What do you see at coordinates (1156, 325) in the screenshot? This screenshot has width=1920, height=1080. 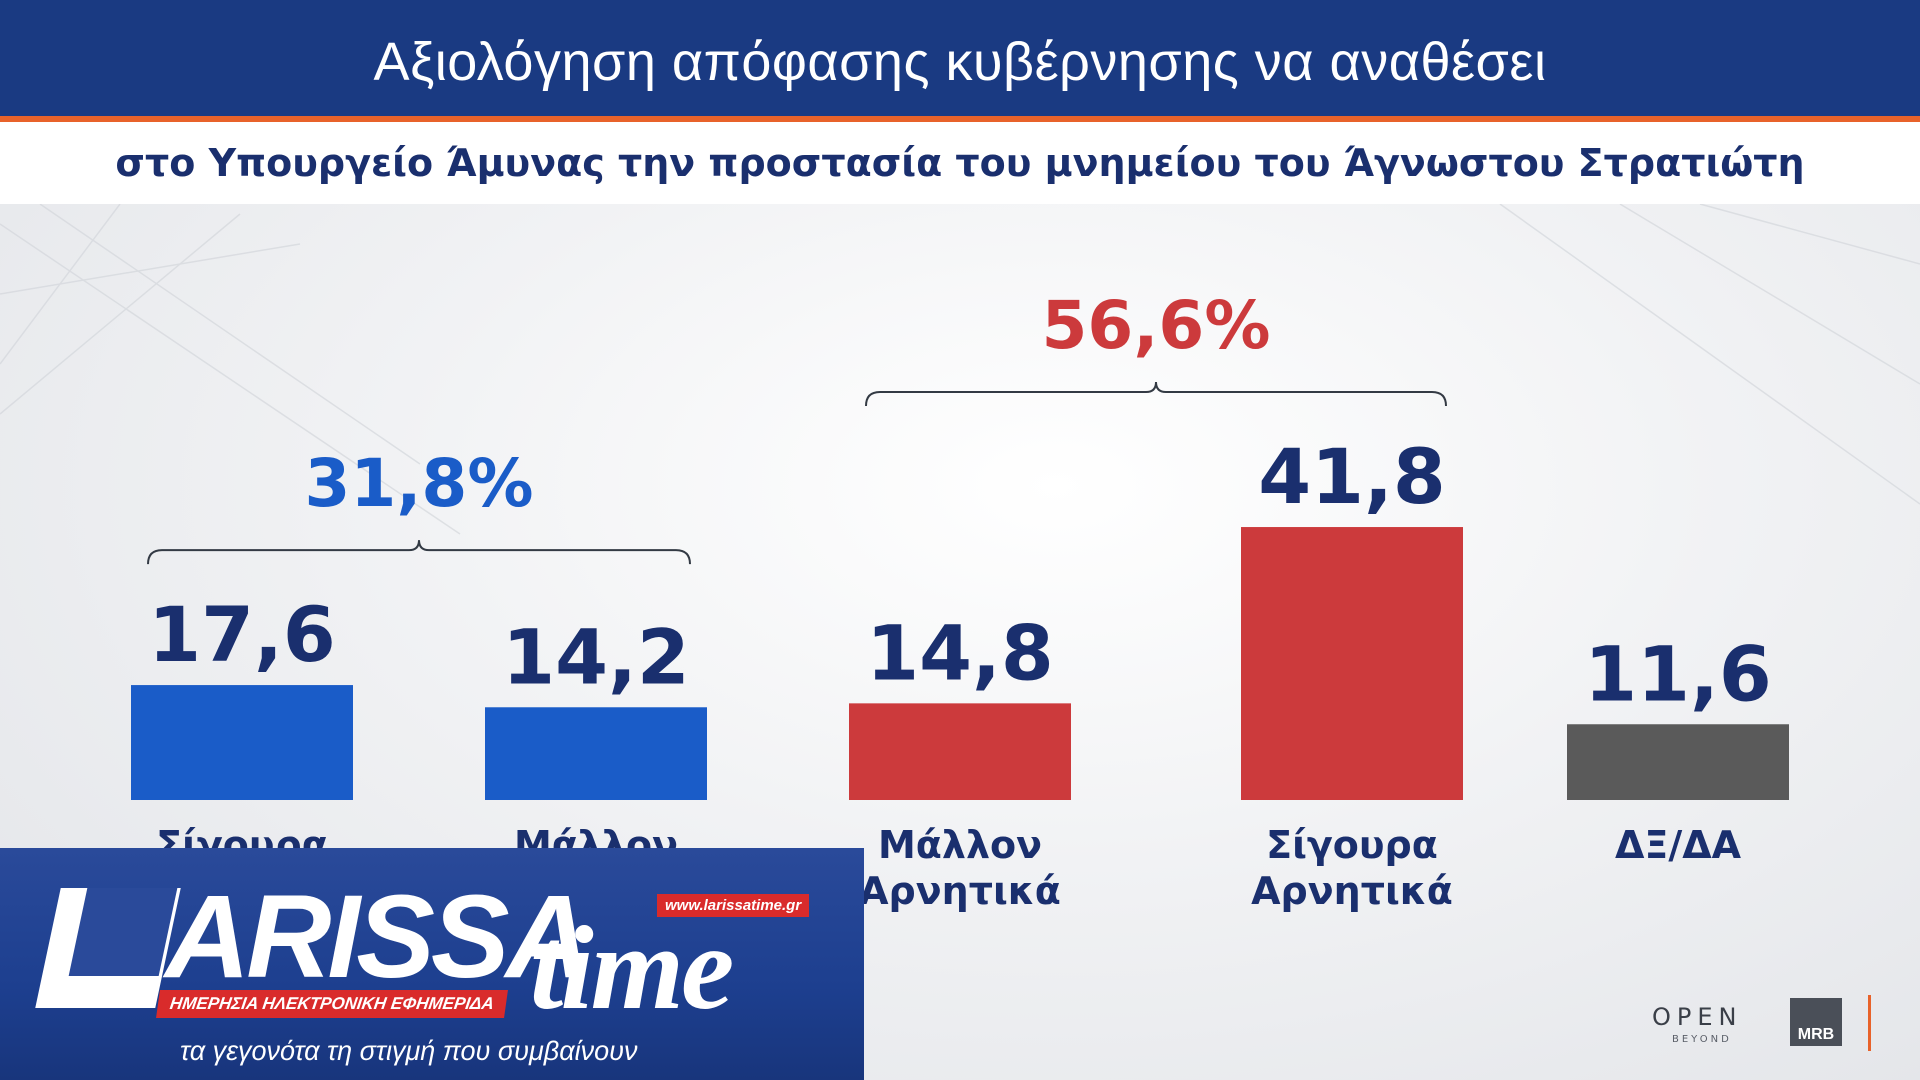 I see `group-total-label-1: 56,6%` at bounding box center [1156, 325].